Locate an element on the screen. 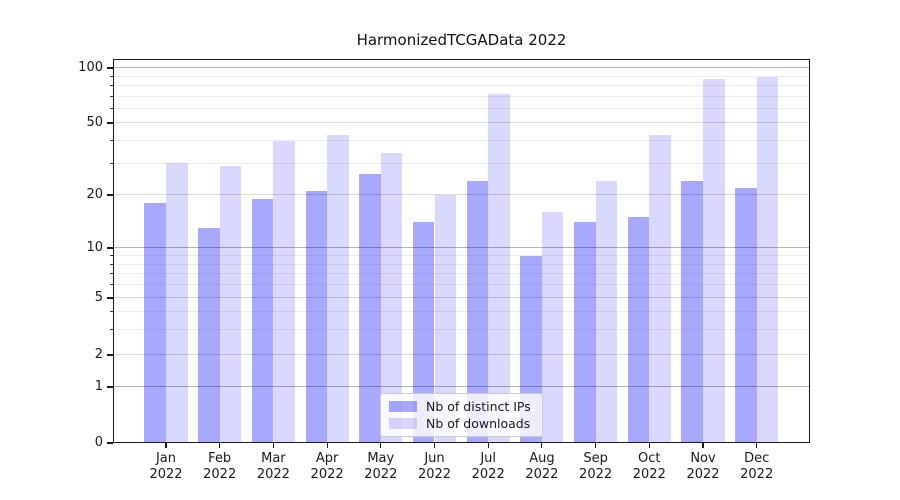 This screenshot has width=900, height=500. bar-downloads-jun is located at coordinates (445, 319).